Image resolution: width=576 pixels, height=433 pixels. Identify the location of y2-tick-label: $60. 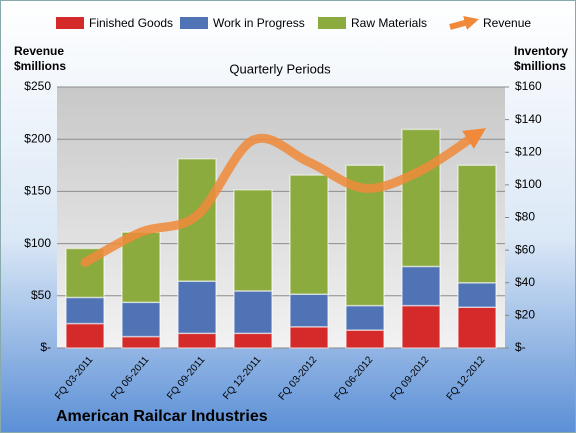
(525, 249).